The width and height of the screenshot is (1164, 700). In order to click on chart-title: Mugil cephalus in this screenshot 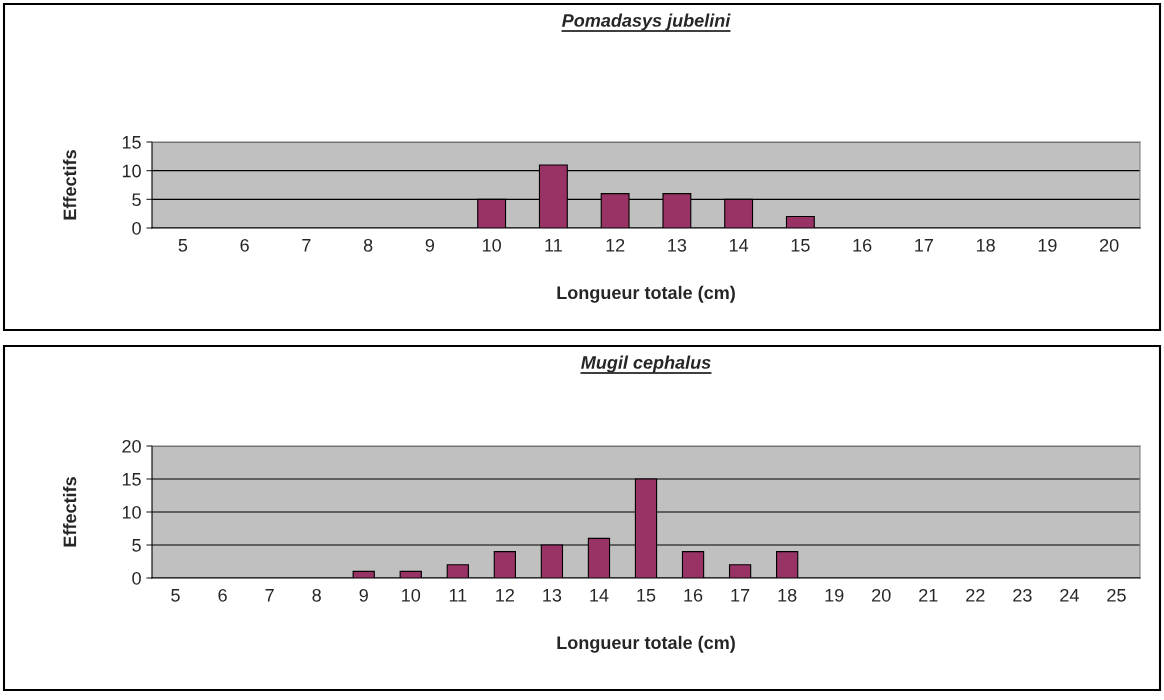, I will do `click(646, 364)`.